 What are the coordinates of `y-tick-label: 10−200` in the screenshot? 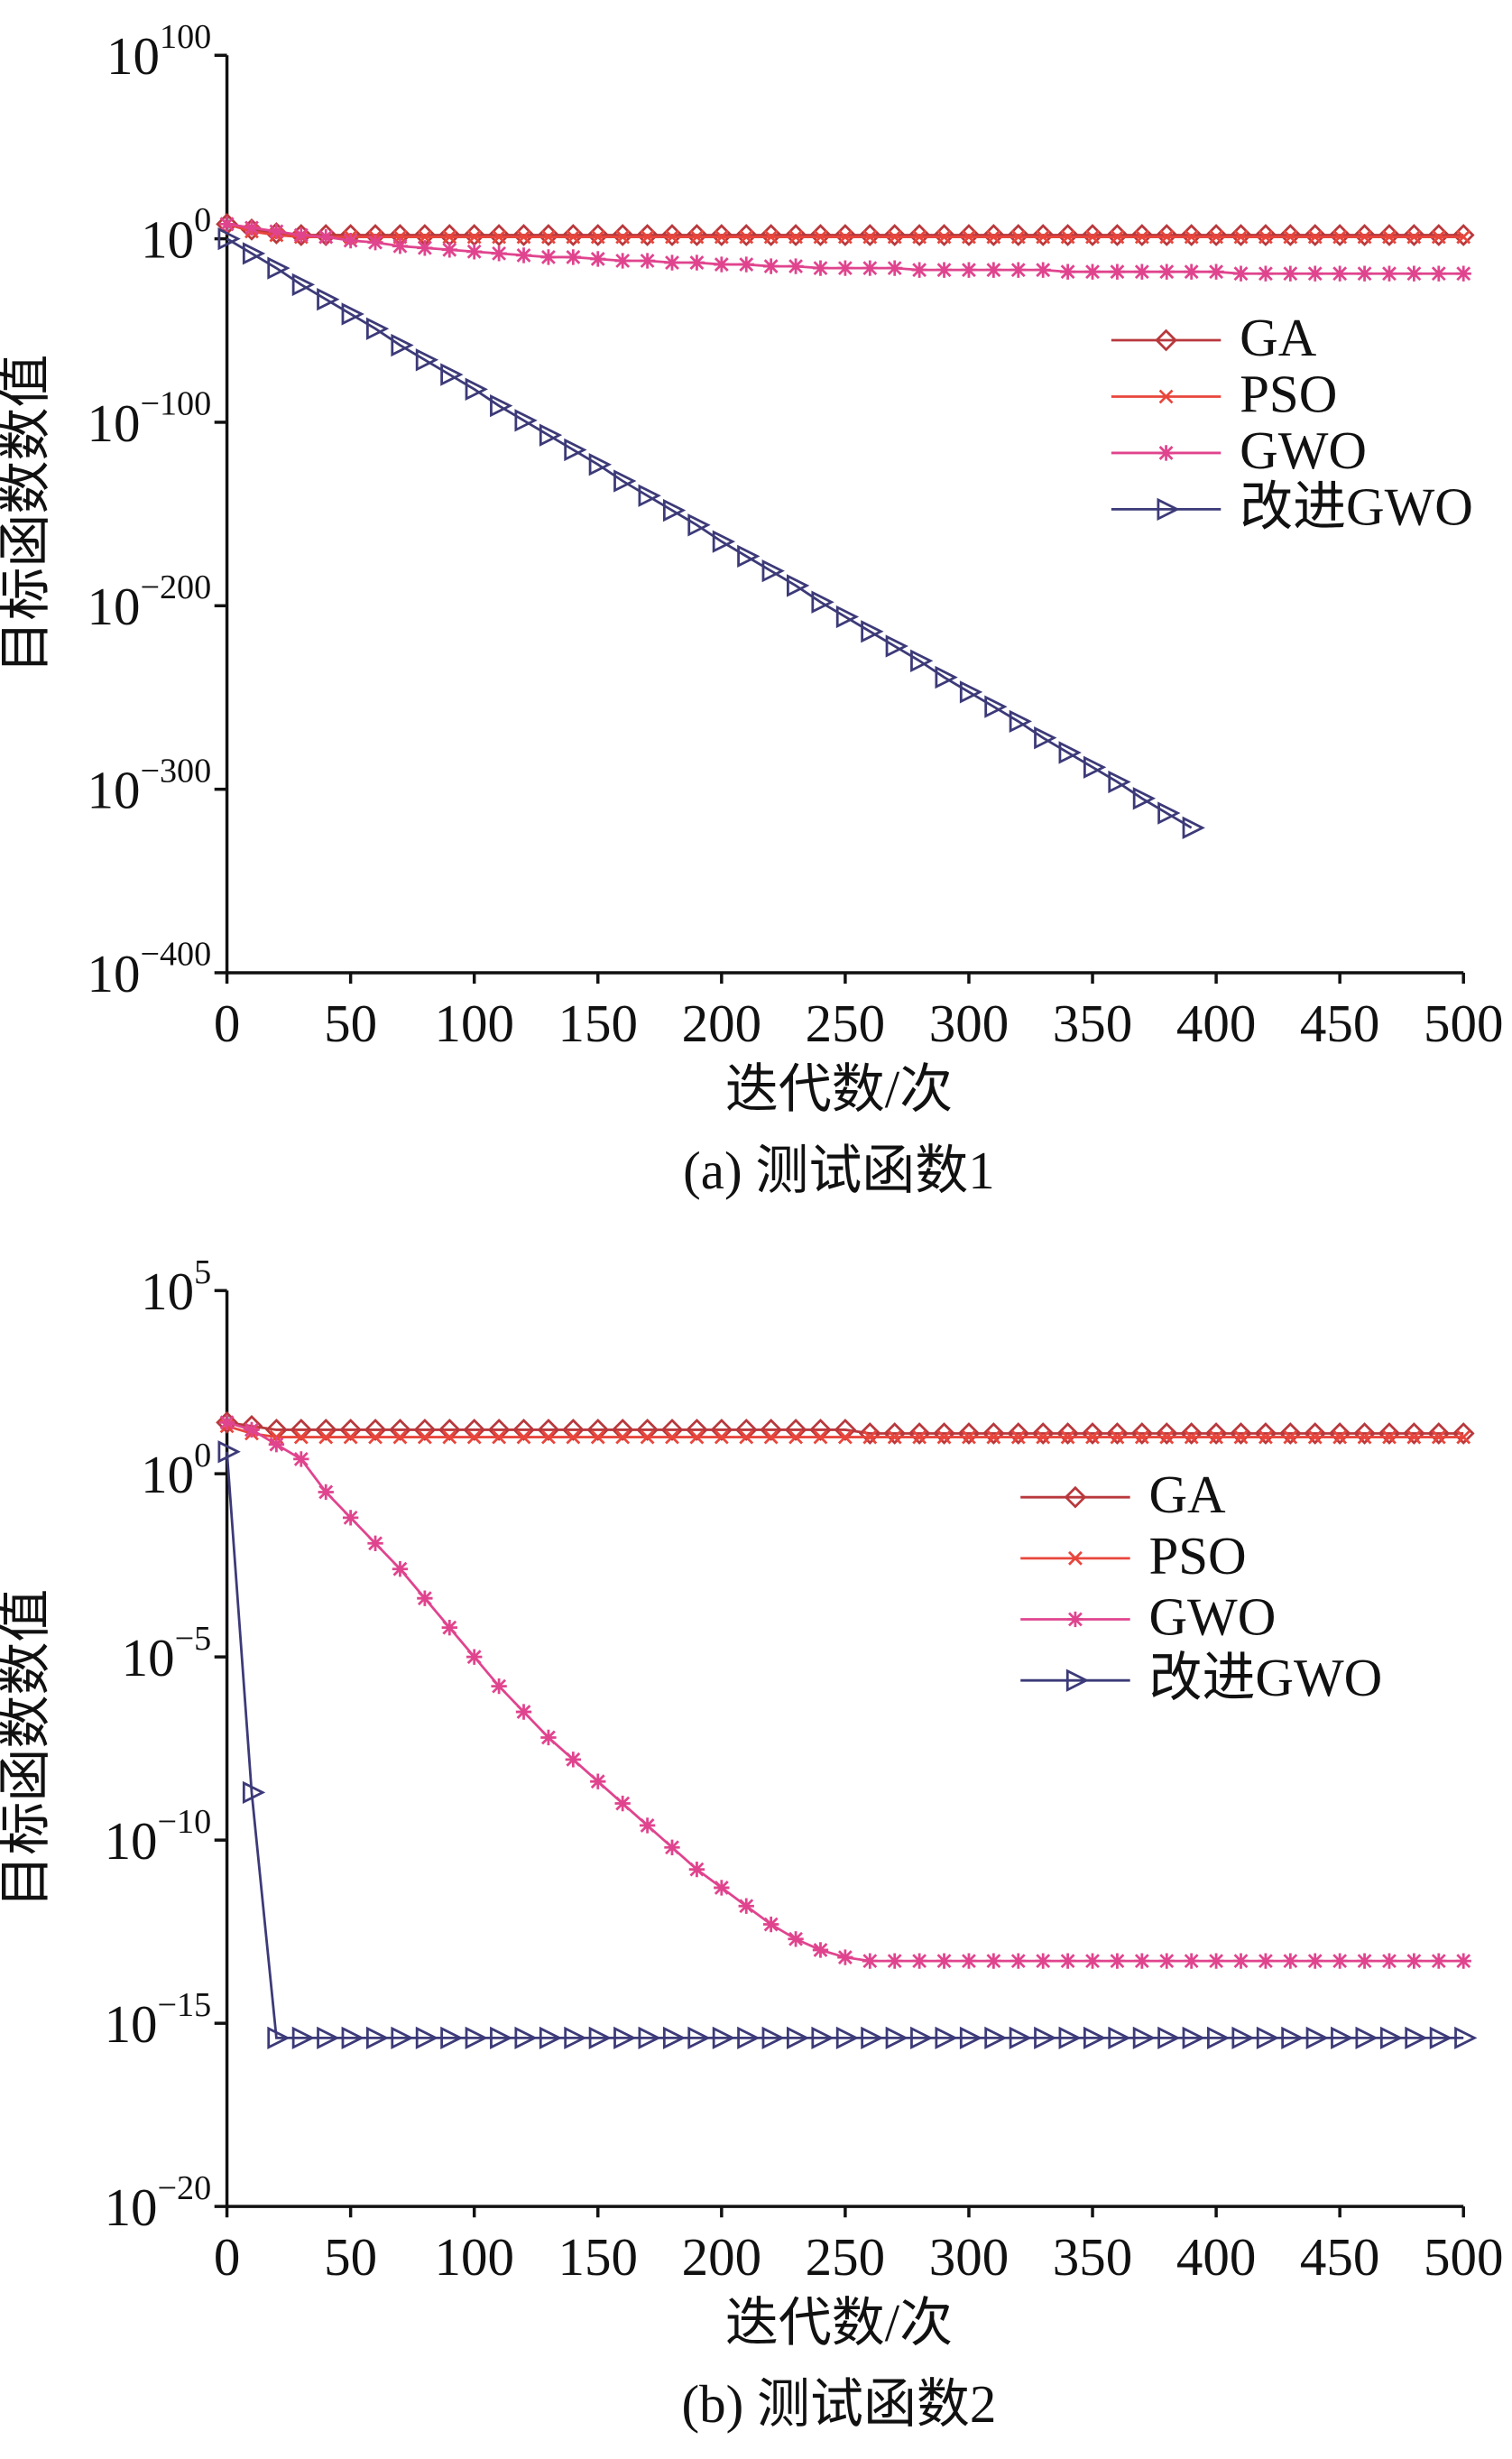 It's located at (149, 602).